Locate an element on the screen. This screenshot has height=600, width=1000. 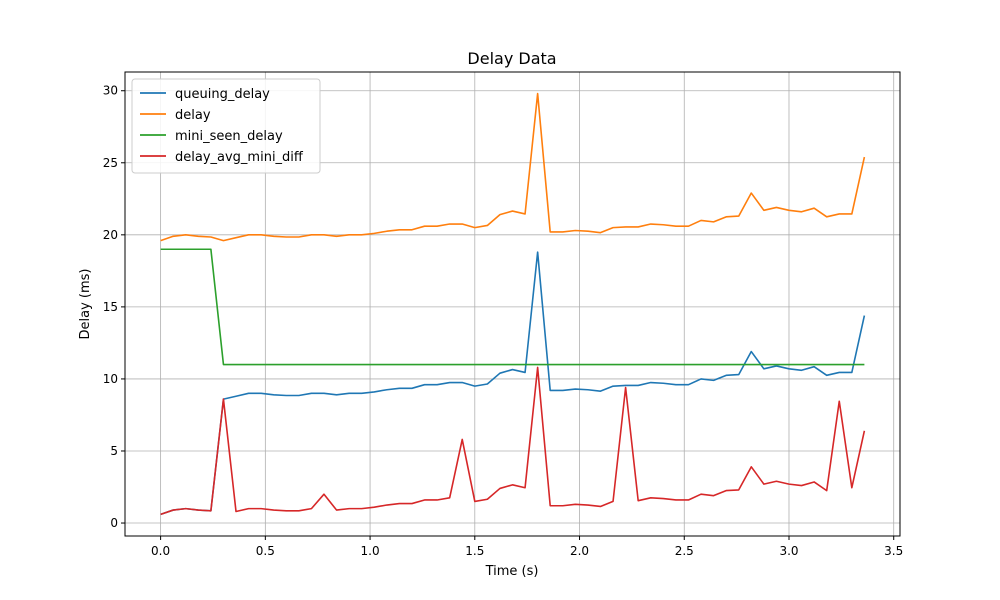
x-tick-label: 1.5 is located at coordinates (474, 551).